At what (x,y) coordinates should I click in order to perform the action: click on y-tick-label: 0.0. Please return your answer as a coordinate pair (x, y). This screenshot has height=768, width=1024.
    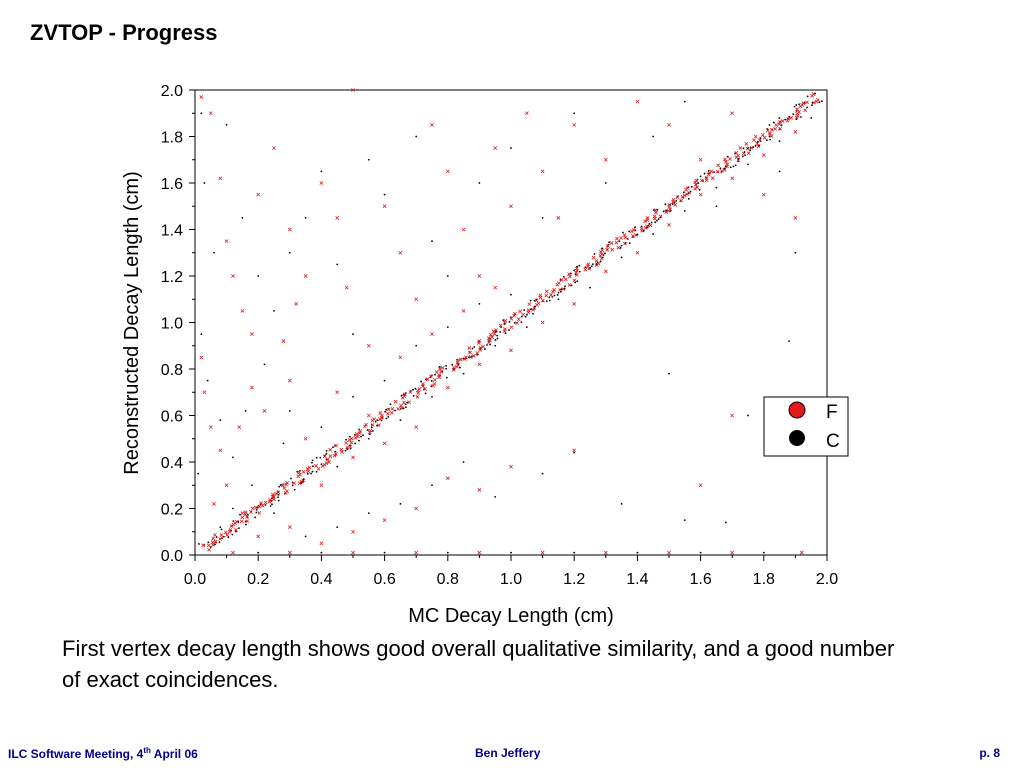
    Looking at the image, I should click on (172, 556).